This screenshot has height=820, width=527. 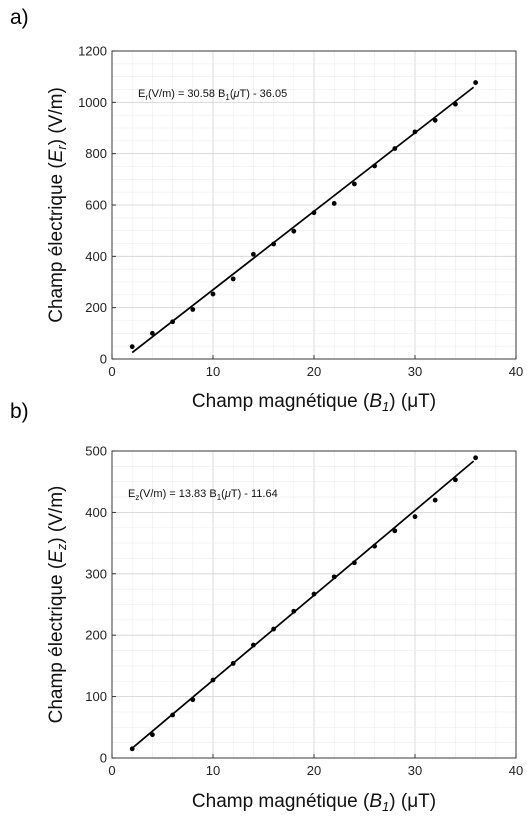 What do you see at coordinates (415, 371) in the screenshot?
I see `x-tick-label: 30` at bounding box center [415, 371].